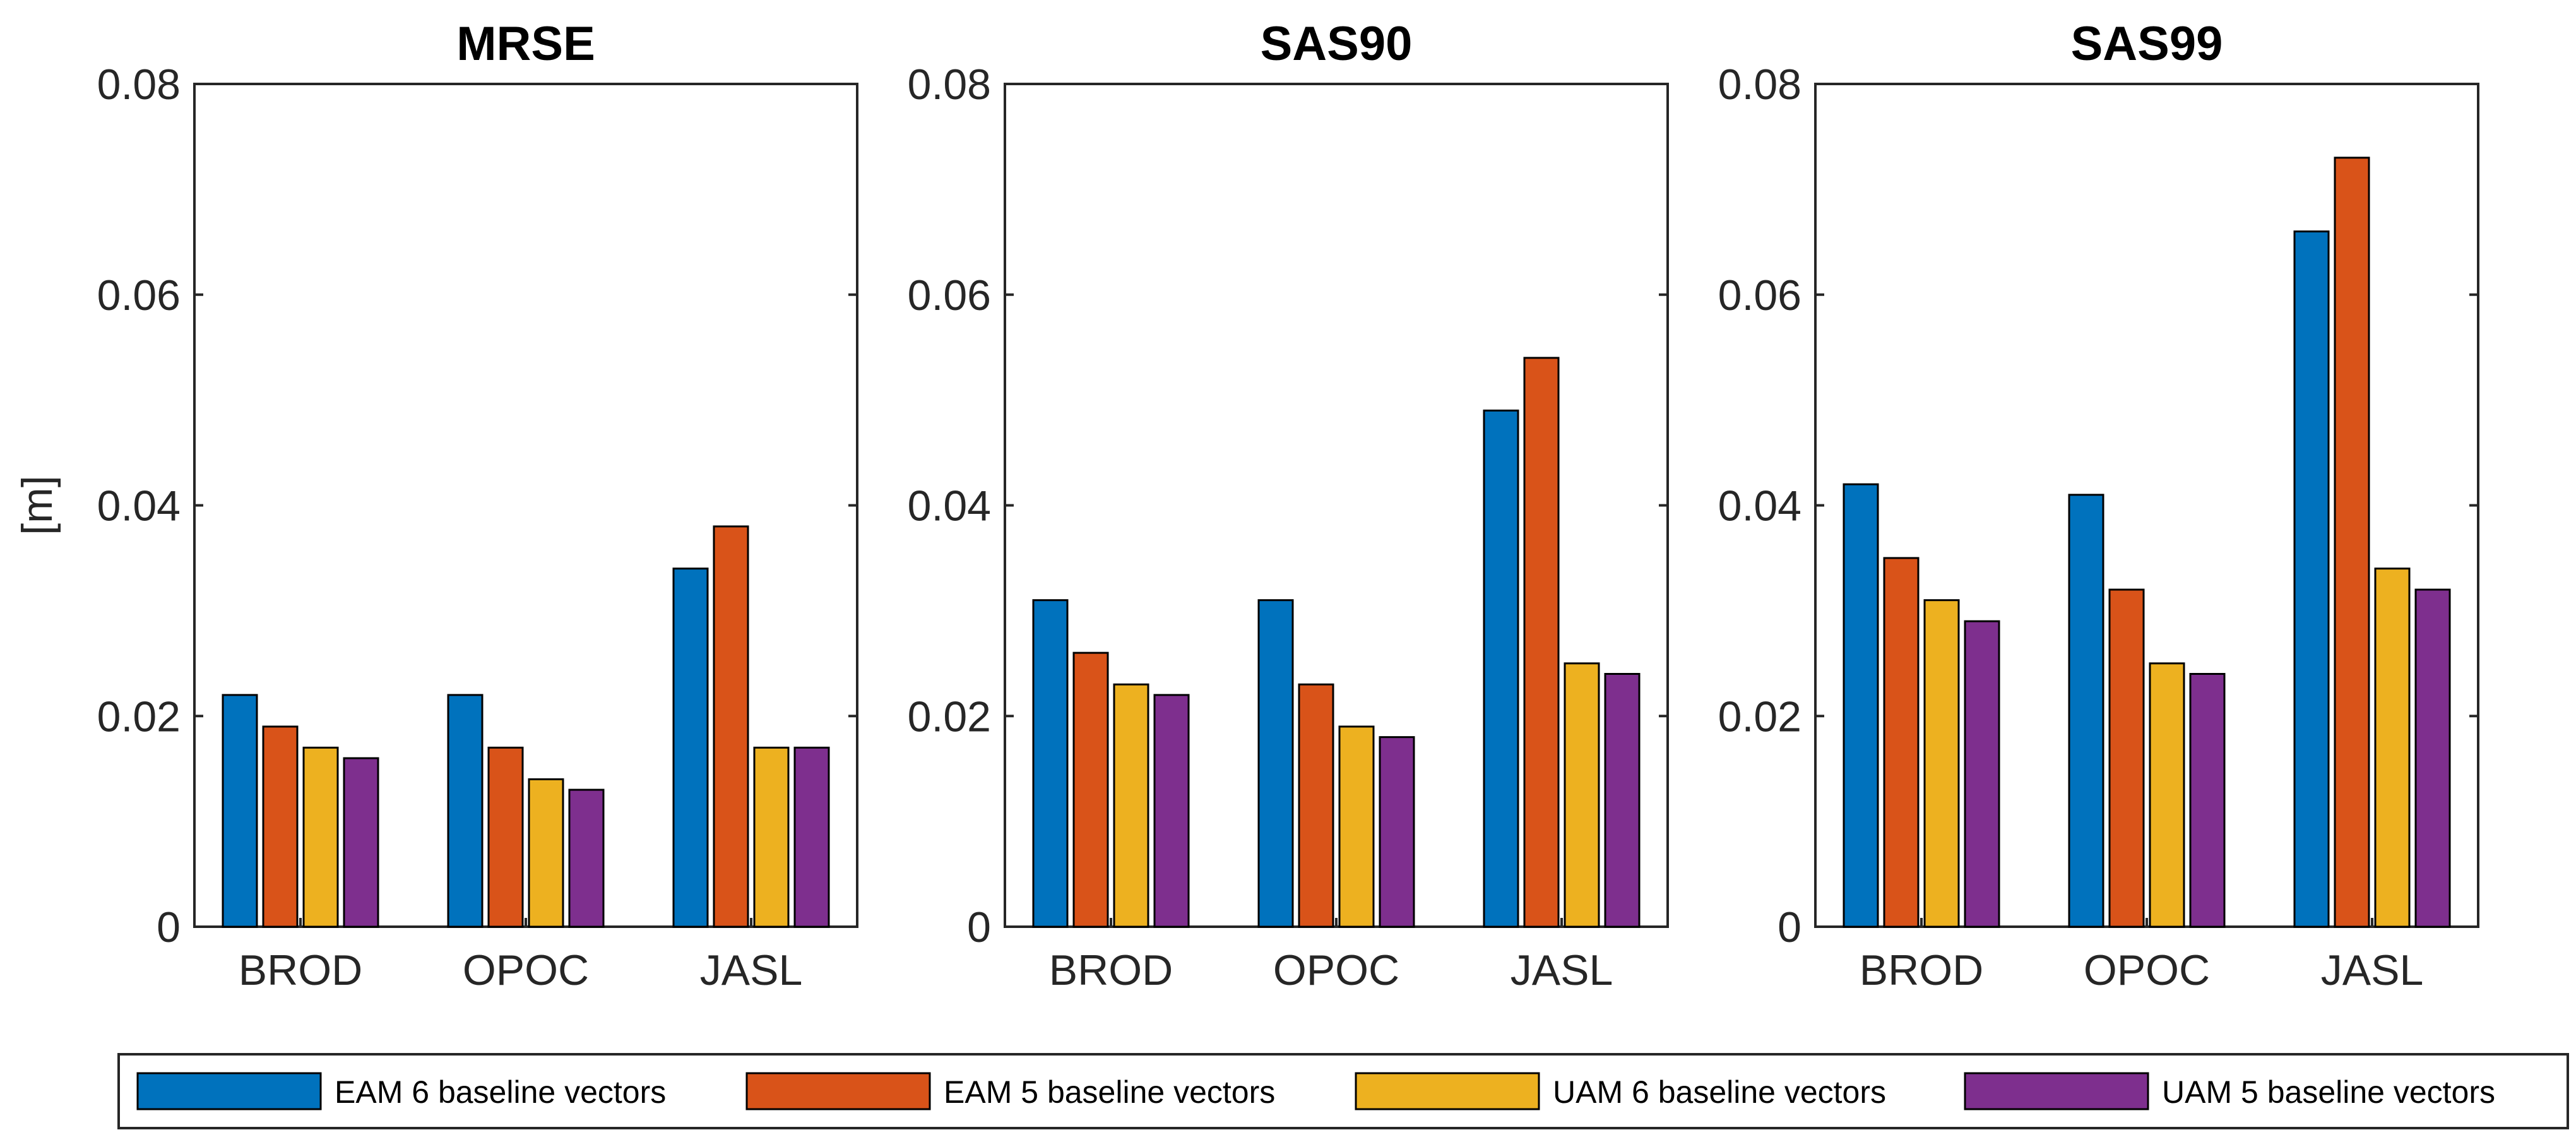  Describe the element at coordinates (501, 1092) in the screenshot. I see `legend-label-eam6: EAM 6 baseline vectors` at that location.